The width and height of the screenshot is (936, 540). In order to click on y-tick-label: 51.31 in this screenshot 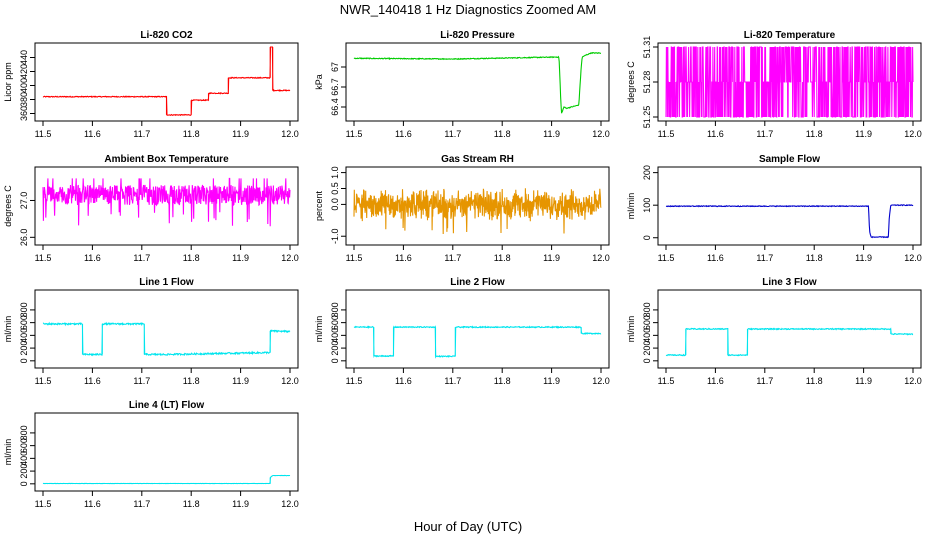, I will do `click(647, 47)`.